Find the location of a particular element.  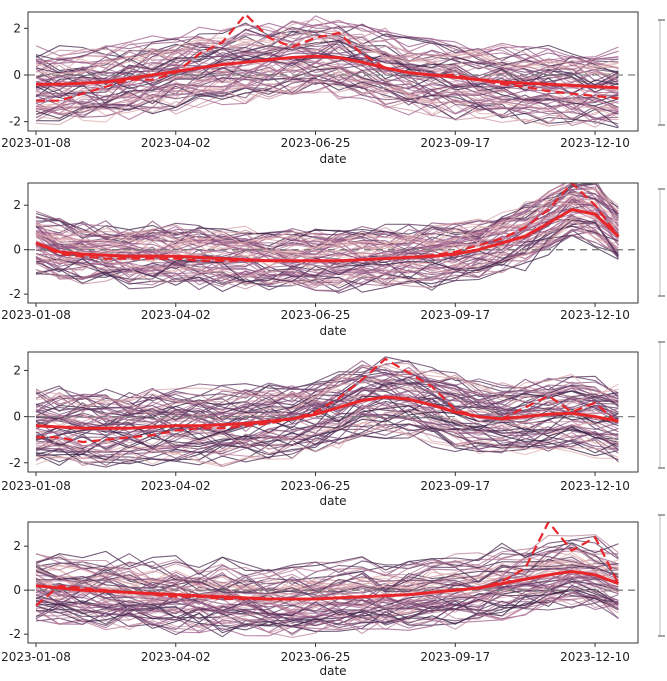

plot-area is located at coordinates (333, 238).